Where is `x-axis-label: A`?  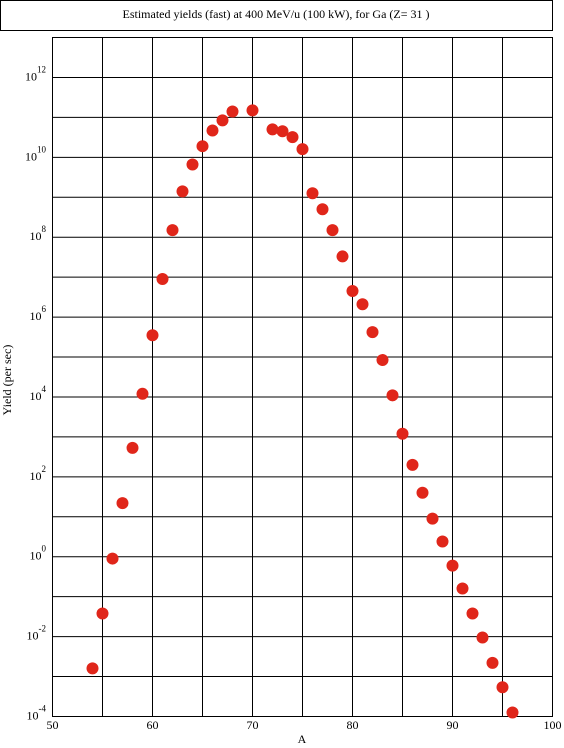
x-axis-label: A is located at coordinates (302, 739).